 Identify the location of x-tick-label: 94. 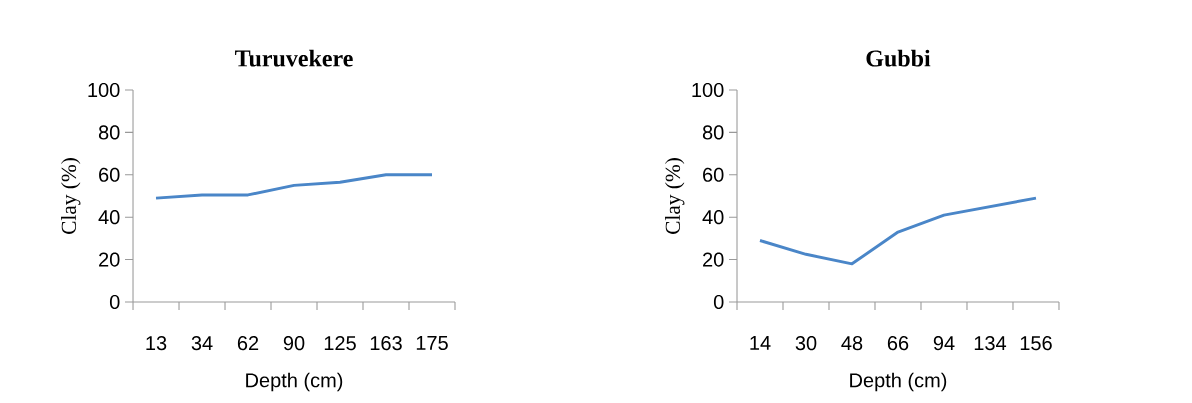
(944, 343).